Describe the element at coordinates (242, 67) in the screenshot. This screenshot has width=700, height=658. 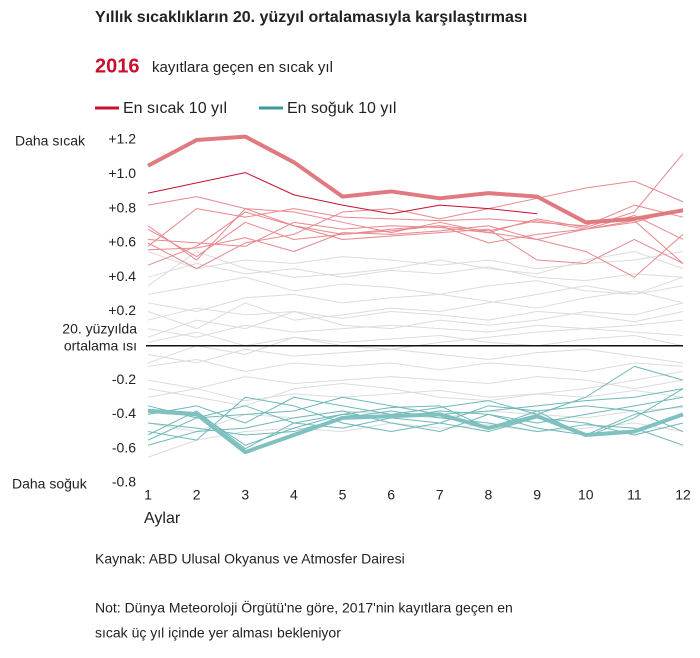
I see `subtitle: kayıtlara geçen en sıcak yıl` at that location.